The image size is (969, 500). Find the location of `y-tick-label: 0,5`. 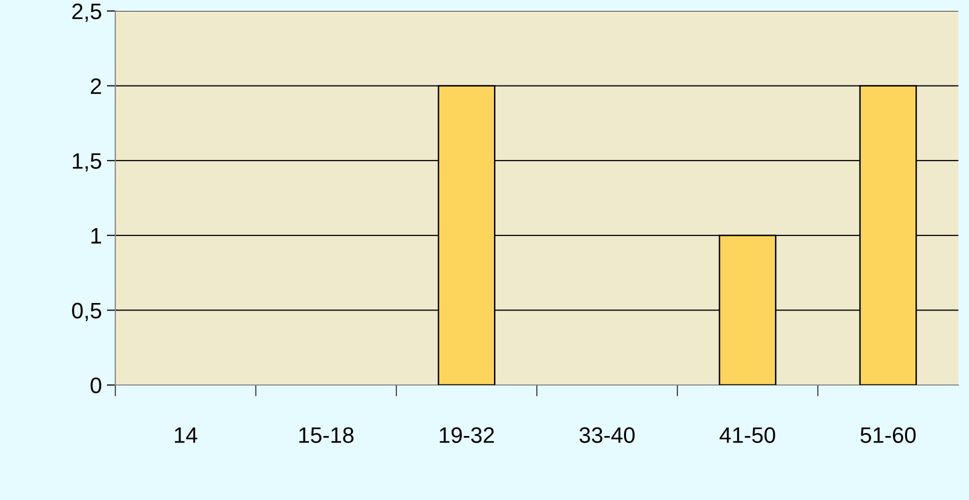

y-tick-label: 0,5 is located at coordinates (87, 312).